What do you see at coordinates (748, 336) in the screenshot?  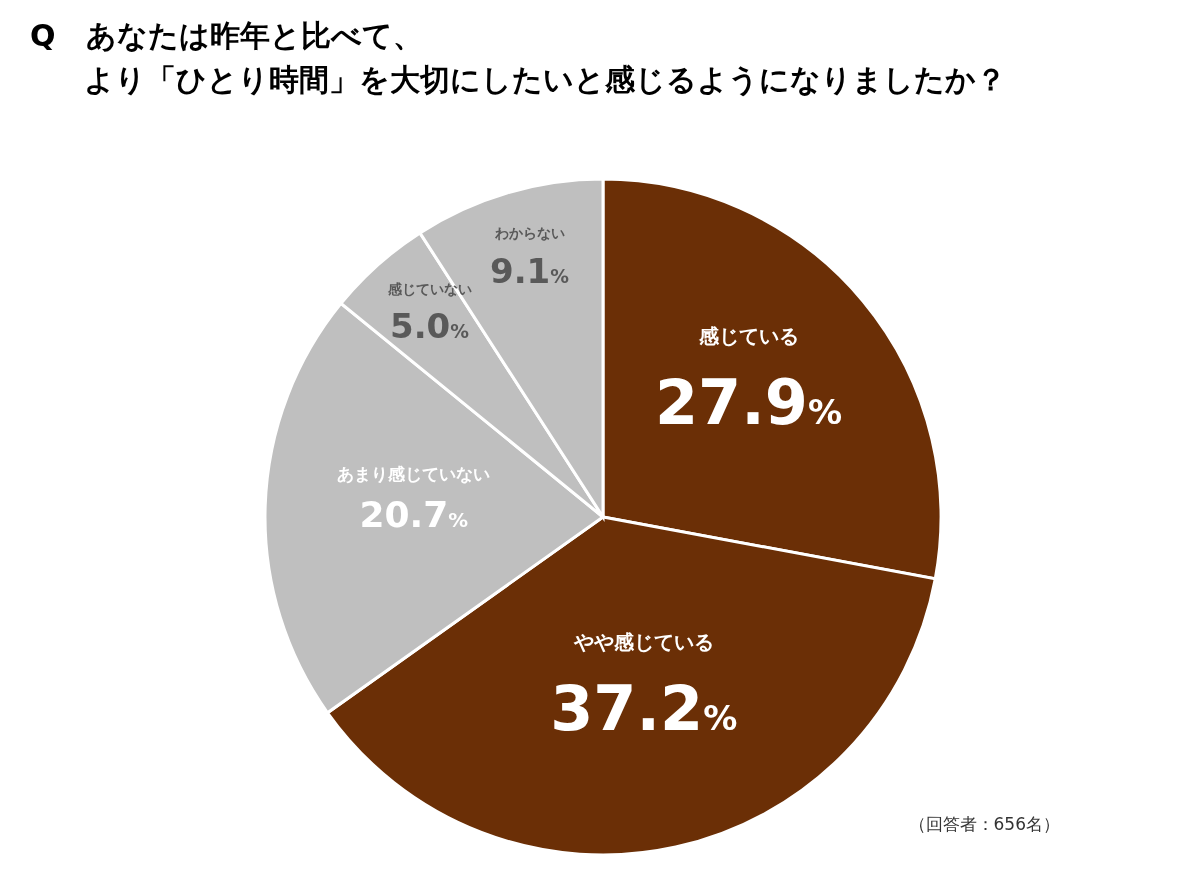 I see `slice-label: 感じている` at bounding box center [748, 336].